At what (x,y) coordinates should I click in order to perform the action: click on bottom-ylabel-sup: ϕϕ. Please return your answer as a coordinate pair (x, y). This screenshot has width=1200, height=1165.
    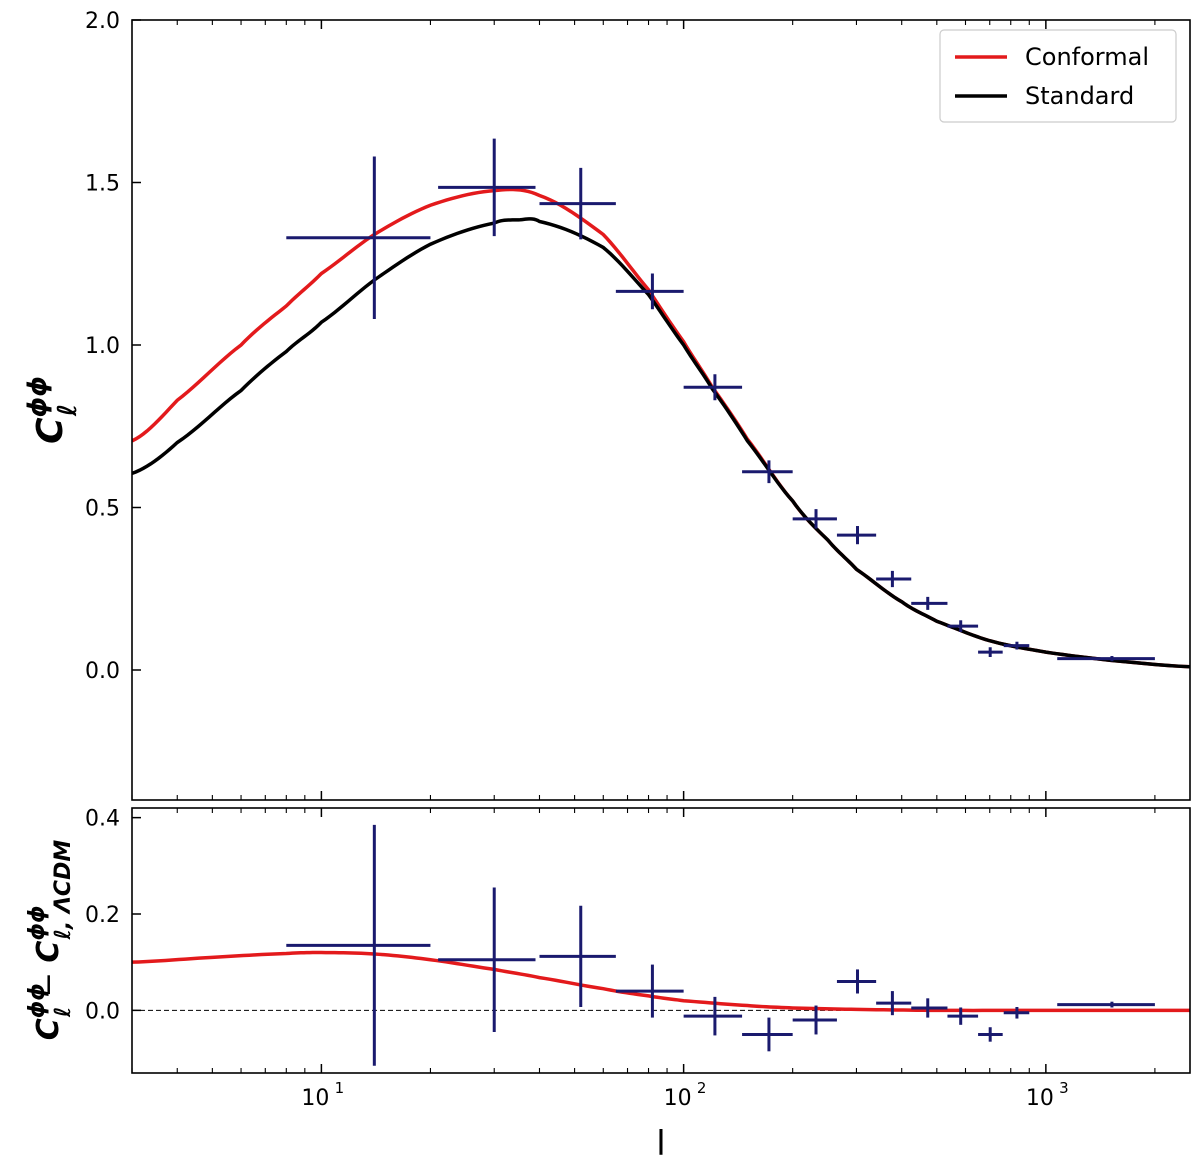
    Looking at the image, I should click on (37, 1000).